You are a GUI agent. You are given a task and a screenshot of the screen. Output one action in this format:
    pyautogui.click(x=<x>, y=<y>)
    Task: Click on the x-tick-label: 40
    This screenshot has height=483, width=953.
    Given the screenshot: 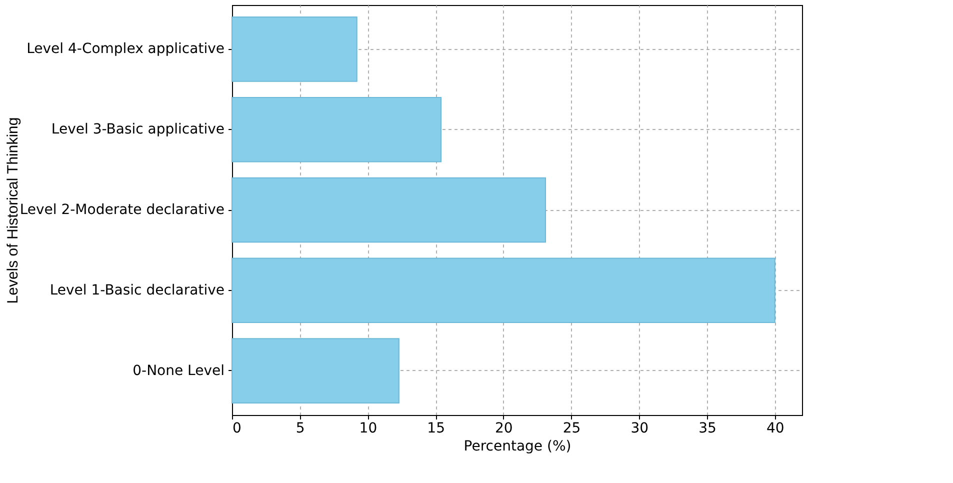 What is the action you would take?
    pyautogui.click(x=775, y=428)
    